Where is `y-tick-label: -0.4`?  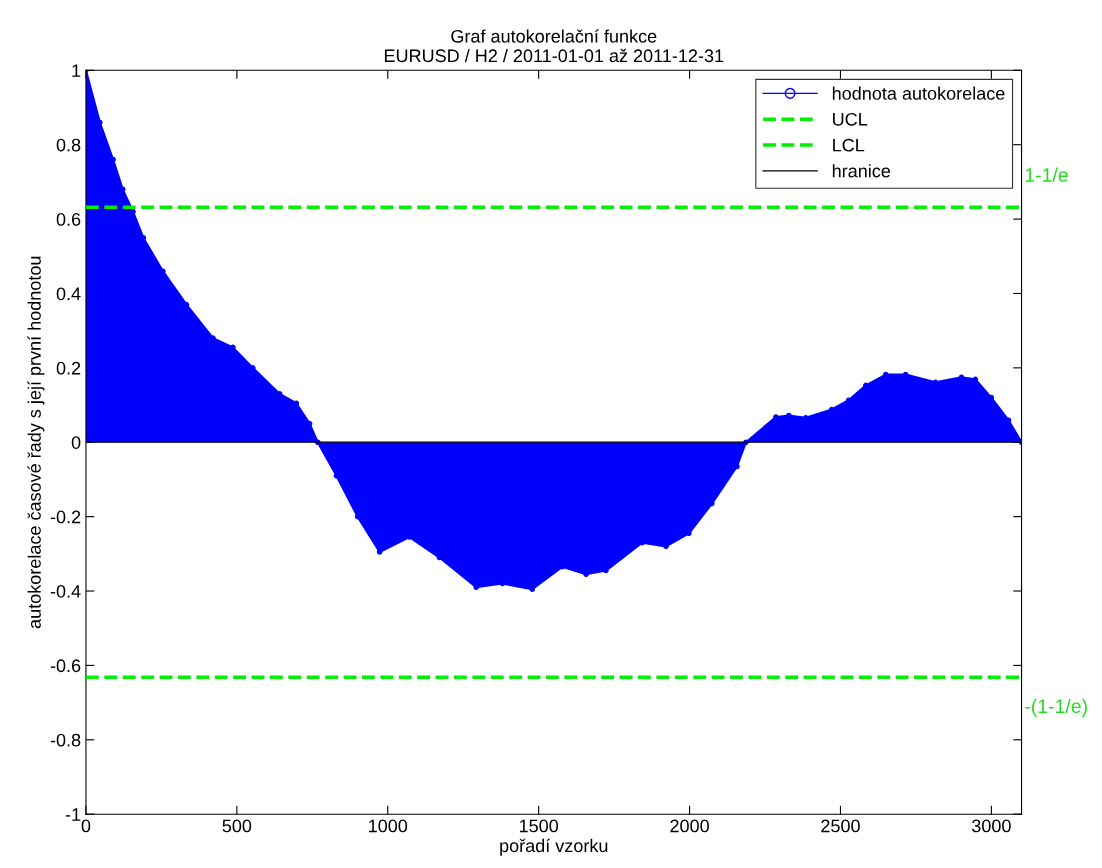
y-tick-label: -0.4 is located at coordinates (65, 591).